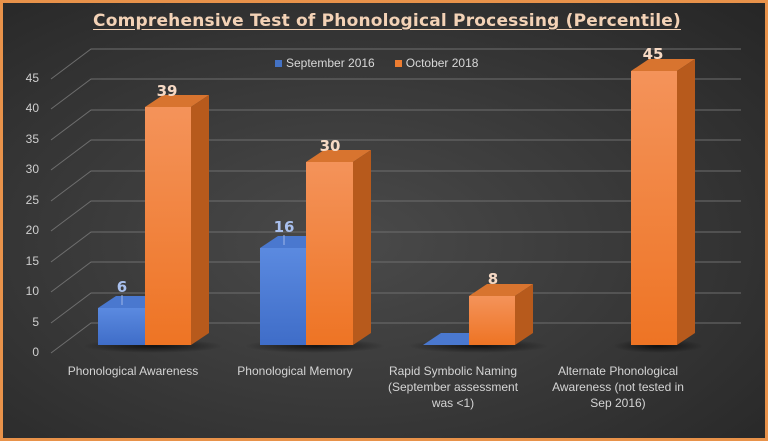 This screenshot has width=768, height=441. Describe the element at coordinates (177, 220) in the screenshot. I see `bar-oct2018-pa` at that location.